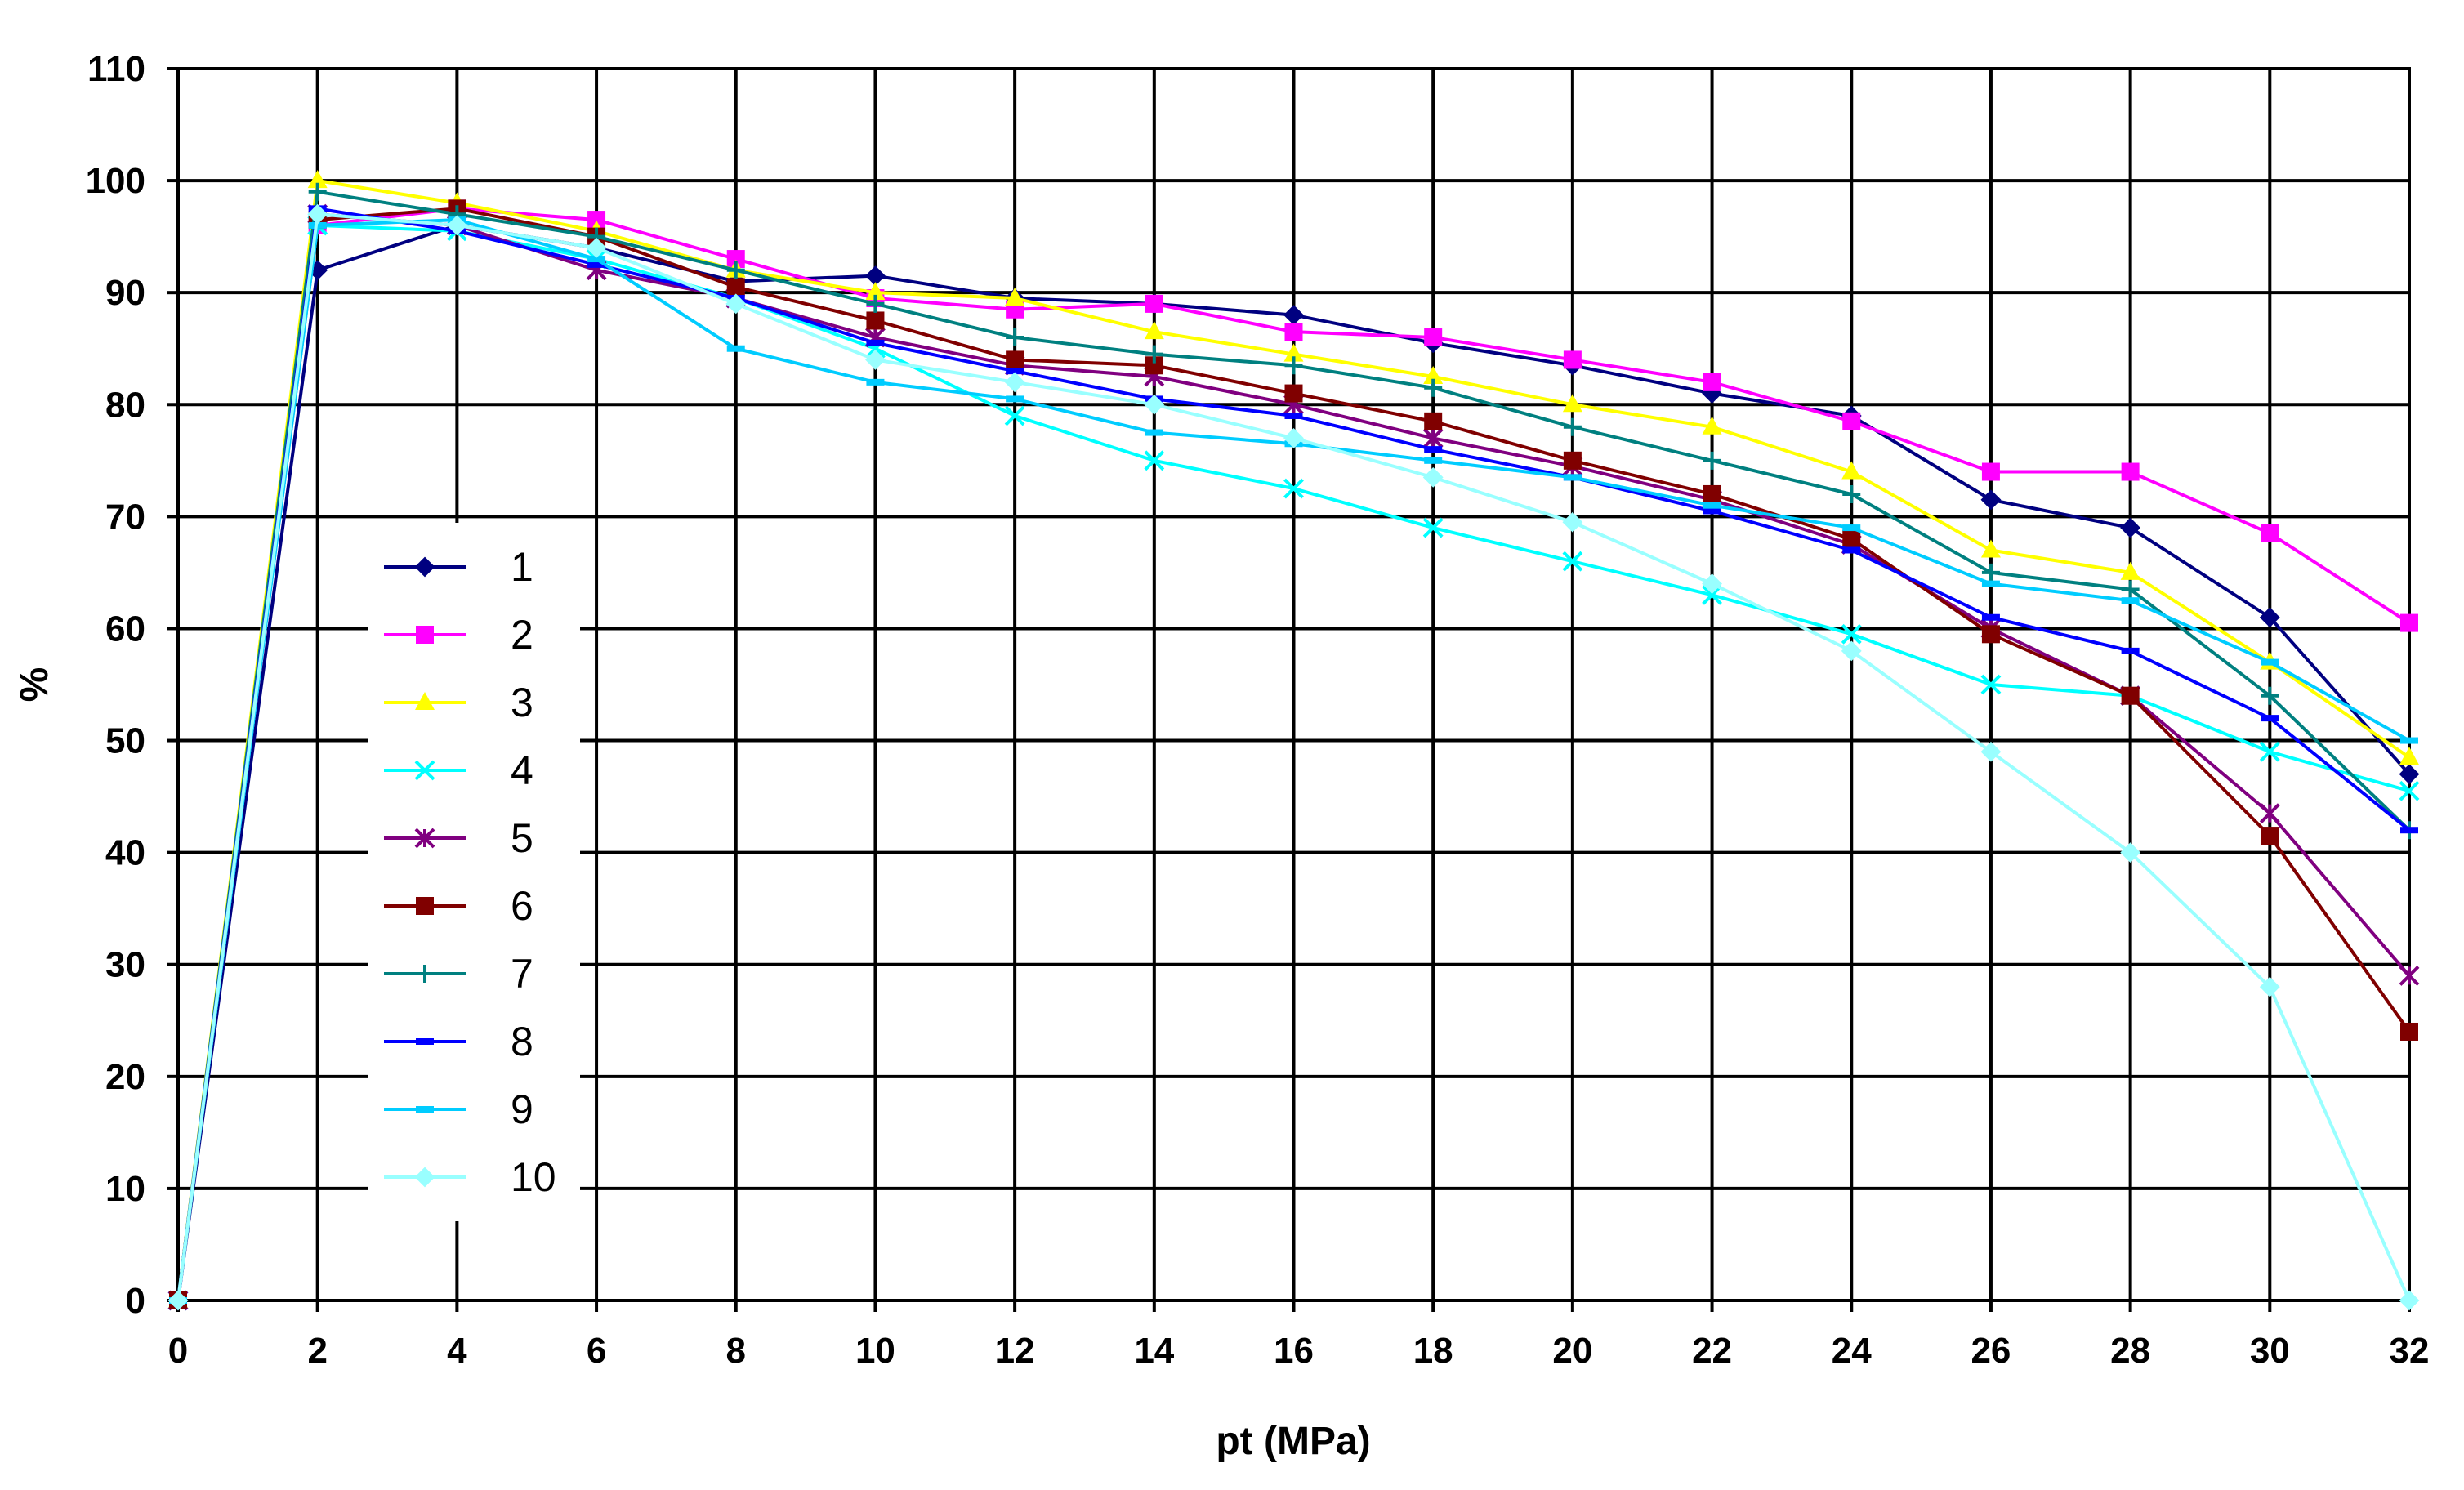 This screenshot has width=2464, height=1490. Describe the element at coordinates (125, 517) in the screenshot. I see `y-tick-label: 70` at that location.